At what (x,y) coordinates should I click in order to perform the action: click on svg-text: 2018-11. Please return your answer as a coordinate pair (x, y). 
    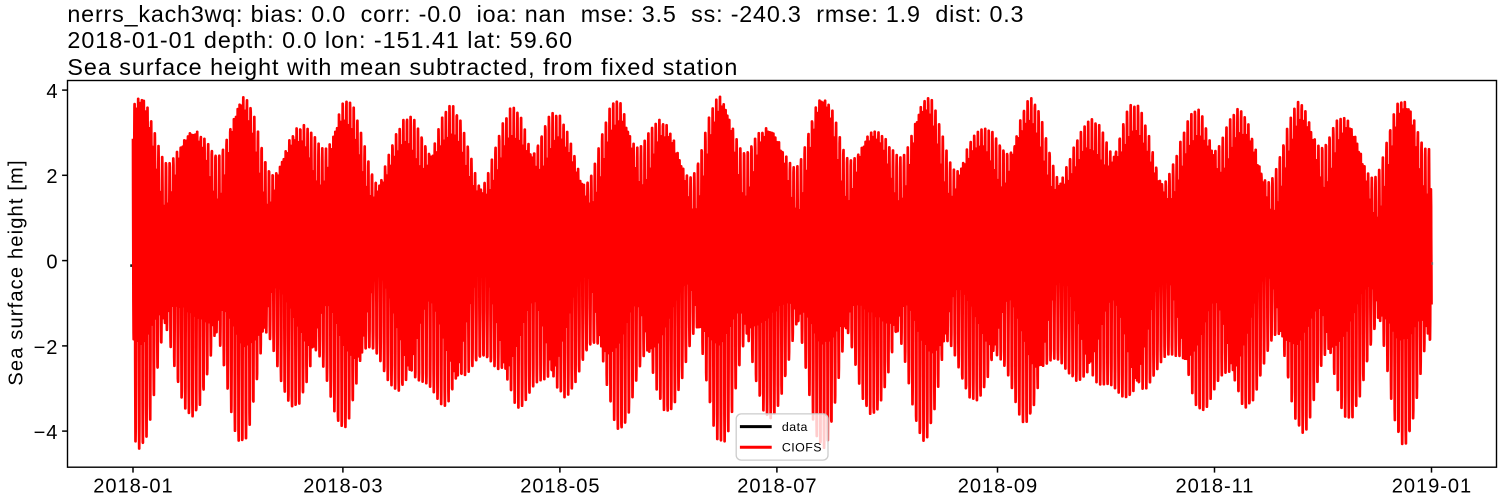
    Looking at the image, I should click on (1215, 486).